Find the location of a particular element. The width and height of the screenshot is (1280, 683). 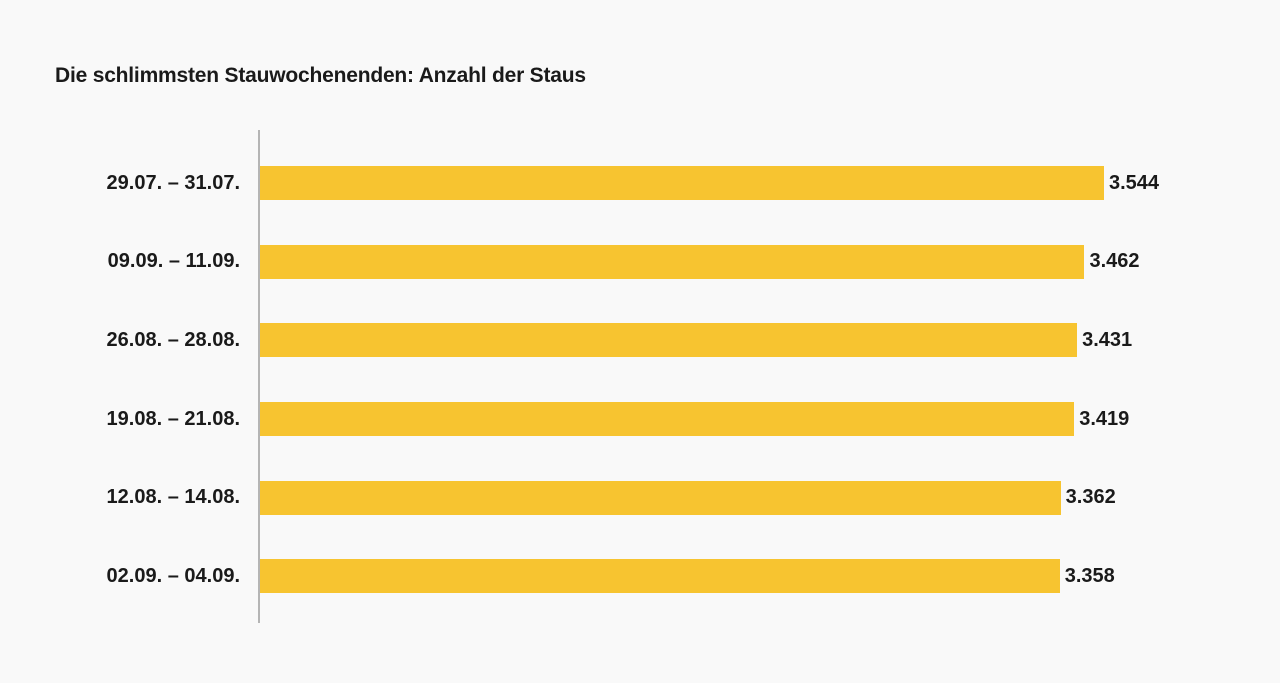

value-label: 3.462 is located at coordinates (1114, 261).